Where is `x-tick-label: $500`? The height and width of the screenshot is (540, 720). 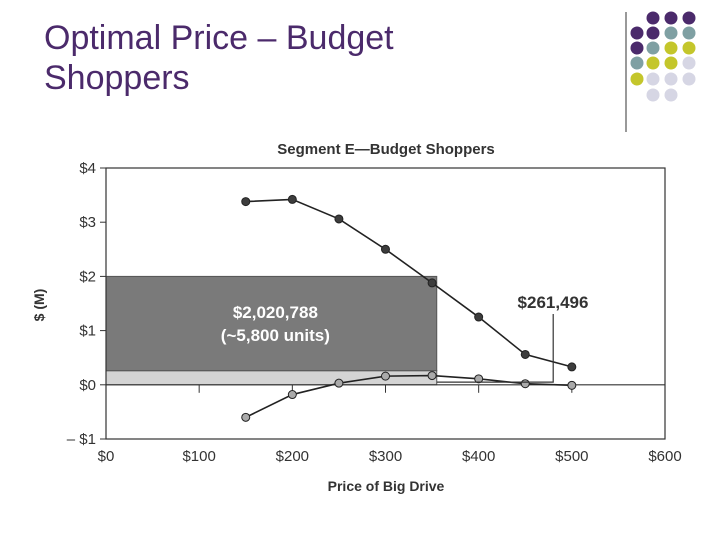 x-tick-label: $500 is located at coordinates (571, 456).